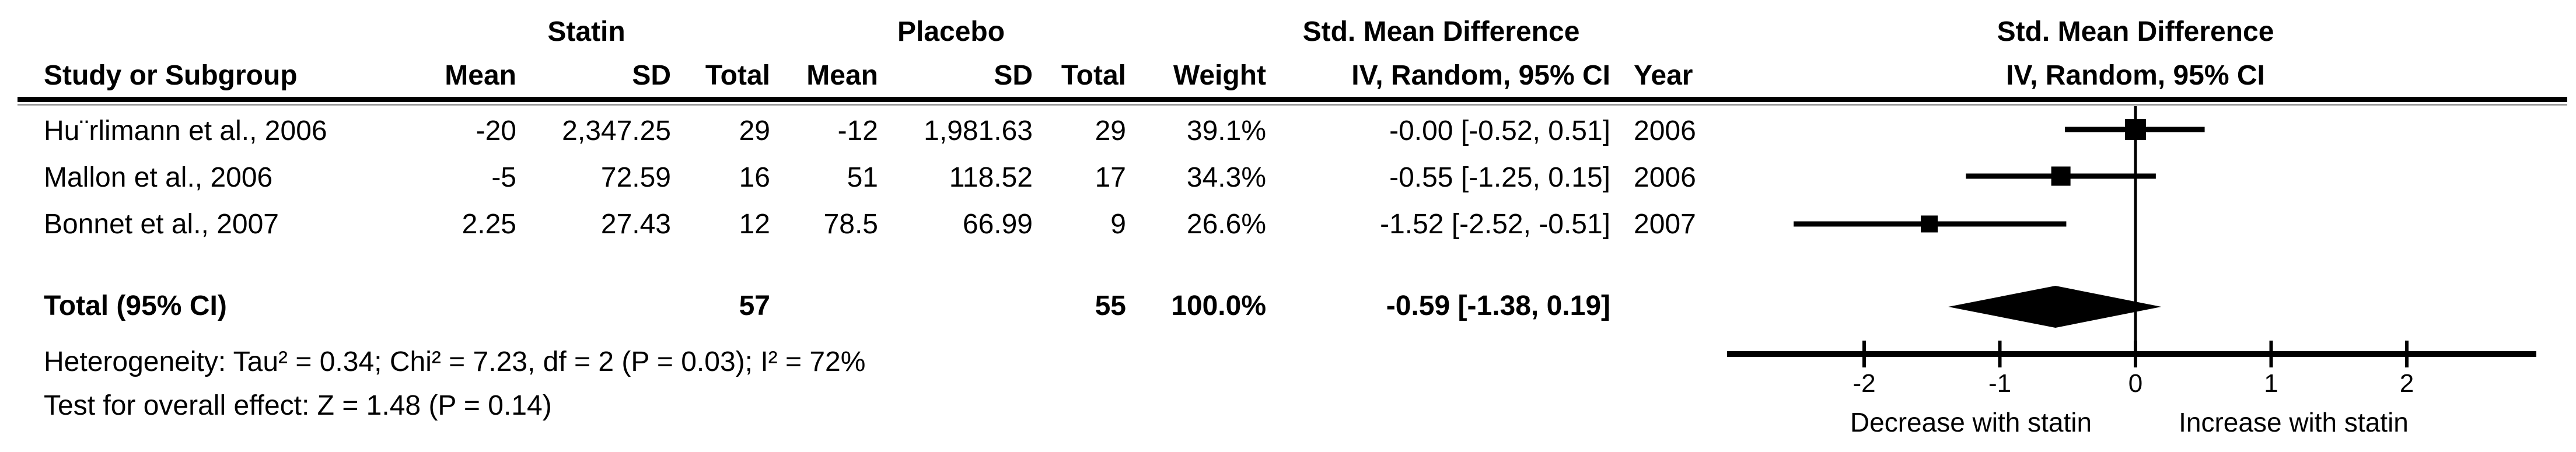 The image size is (2576, 452). Describe the element at coordinates (2271, 383) in the screenshot. I see `axis-tick-label: 1` at that location.